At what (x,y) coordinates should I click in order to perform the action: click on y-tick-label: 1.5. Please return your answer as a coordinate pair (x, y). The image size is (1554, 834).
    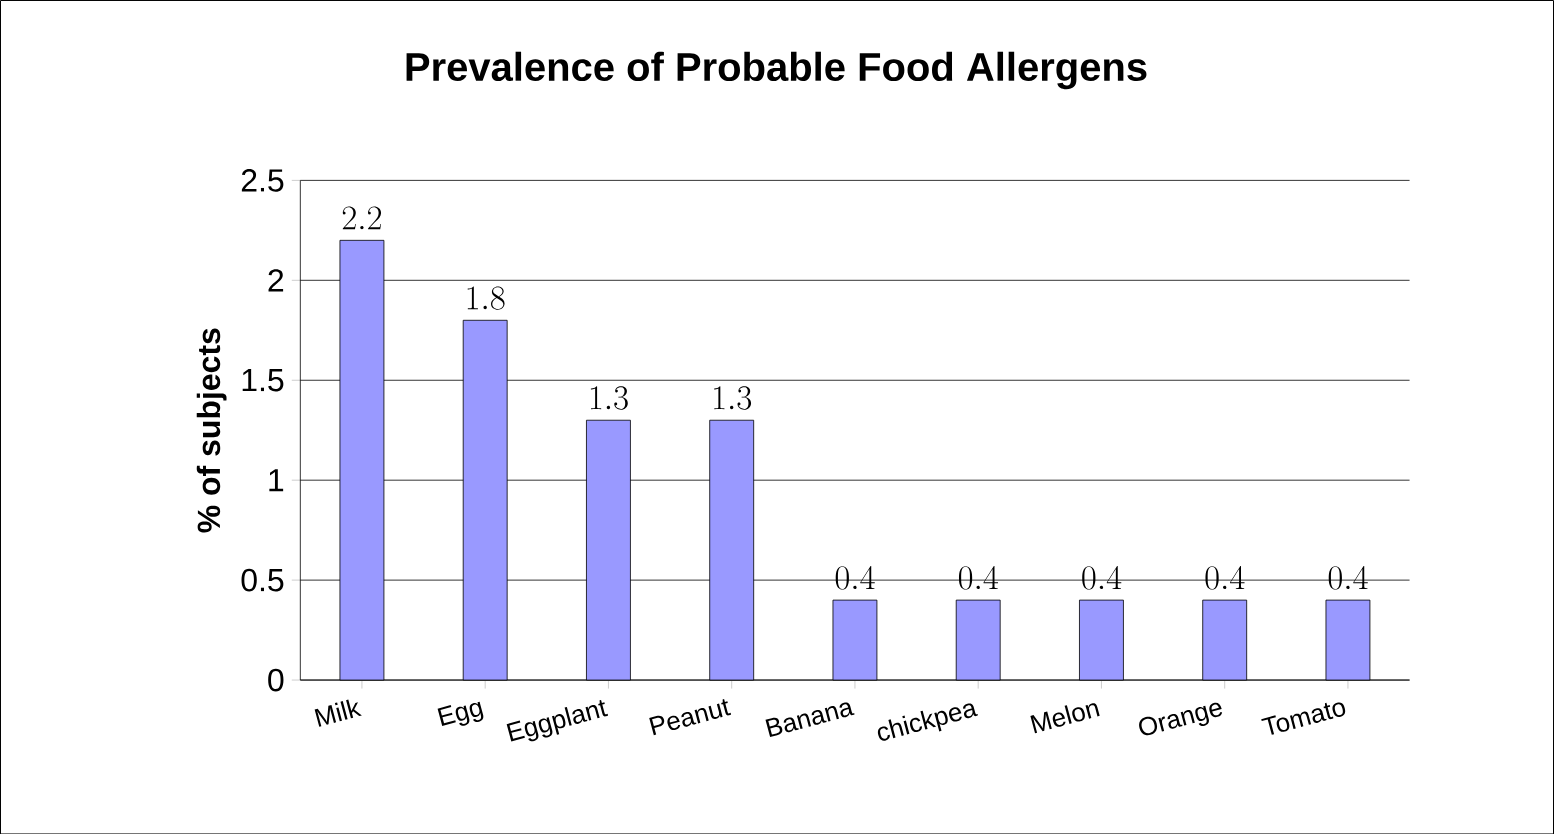
    Looking at the image, I should click on (263, 380).